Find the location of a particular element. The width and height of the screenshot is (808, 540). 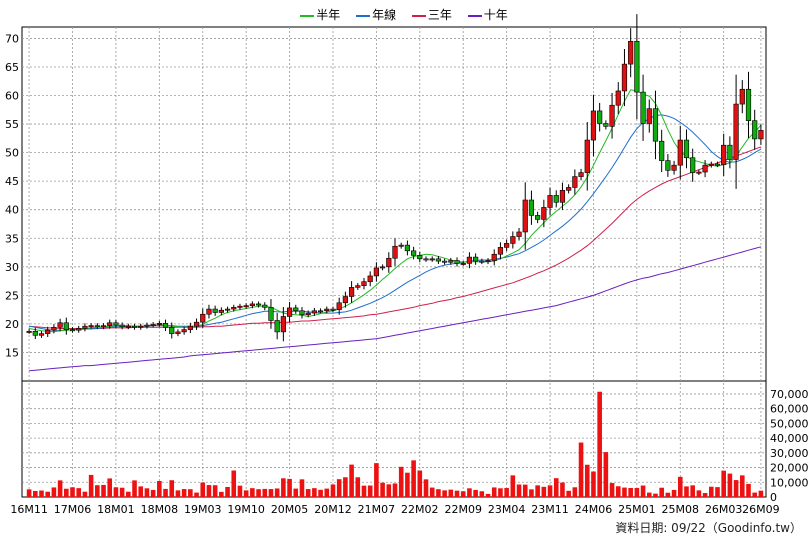

price-tick-label: 20 is located at coordinates (12, 324).